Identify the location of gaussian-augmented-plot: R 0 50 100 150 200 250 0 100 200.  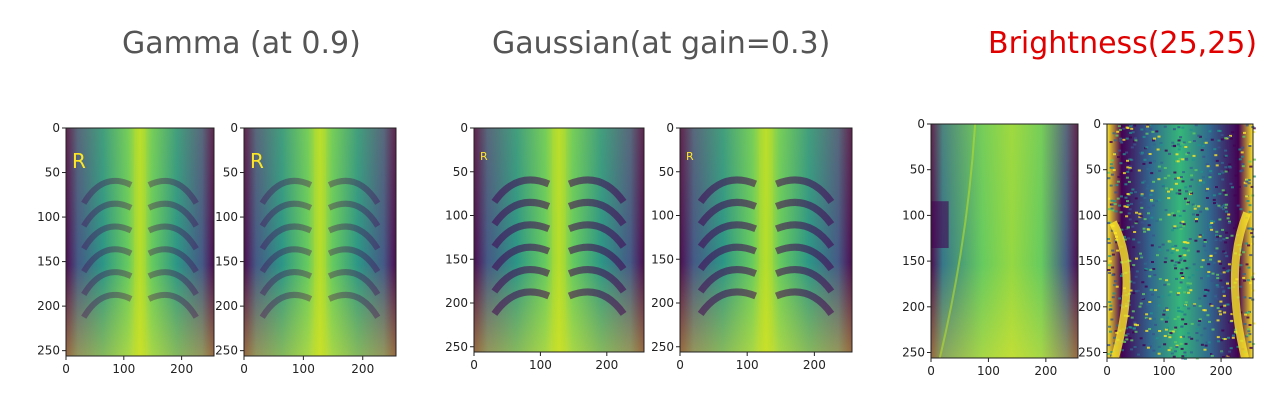
(752, 246).